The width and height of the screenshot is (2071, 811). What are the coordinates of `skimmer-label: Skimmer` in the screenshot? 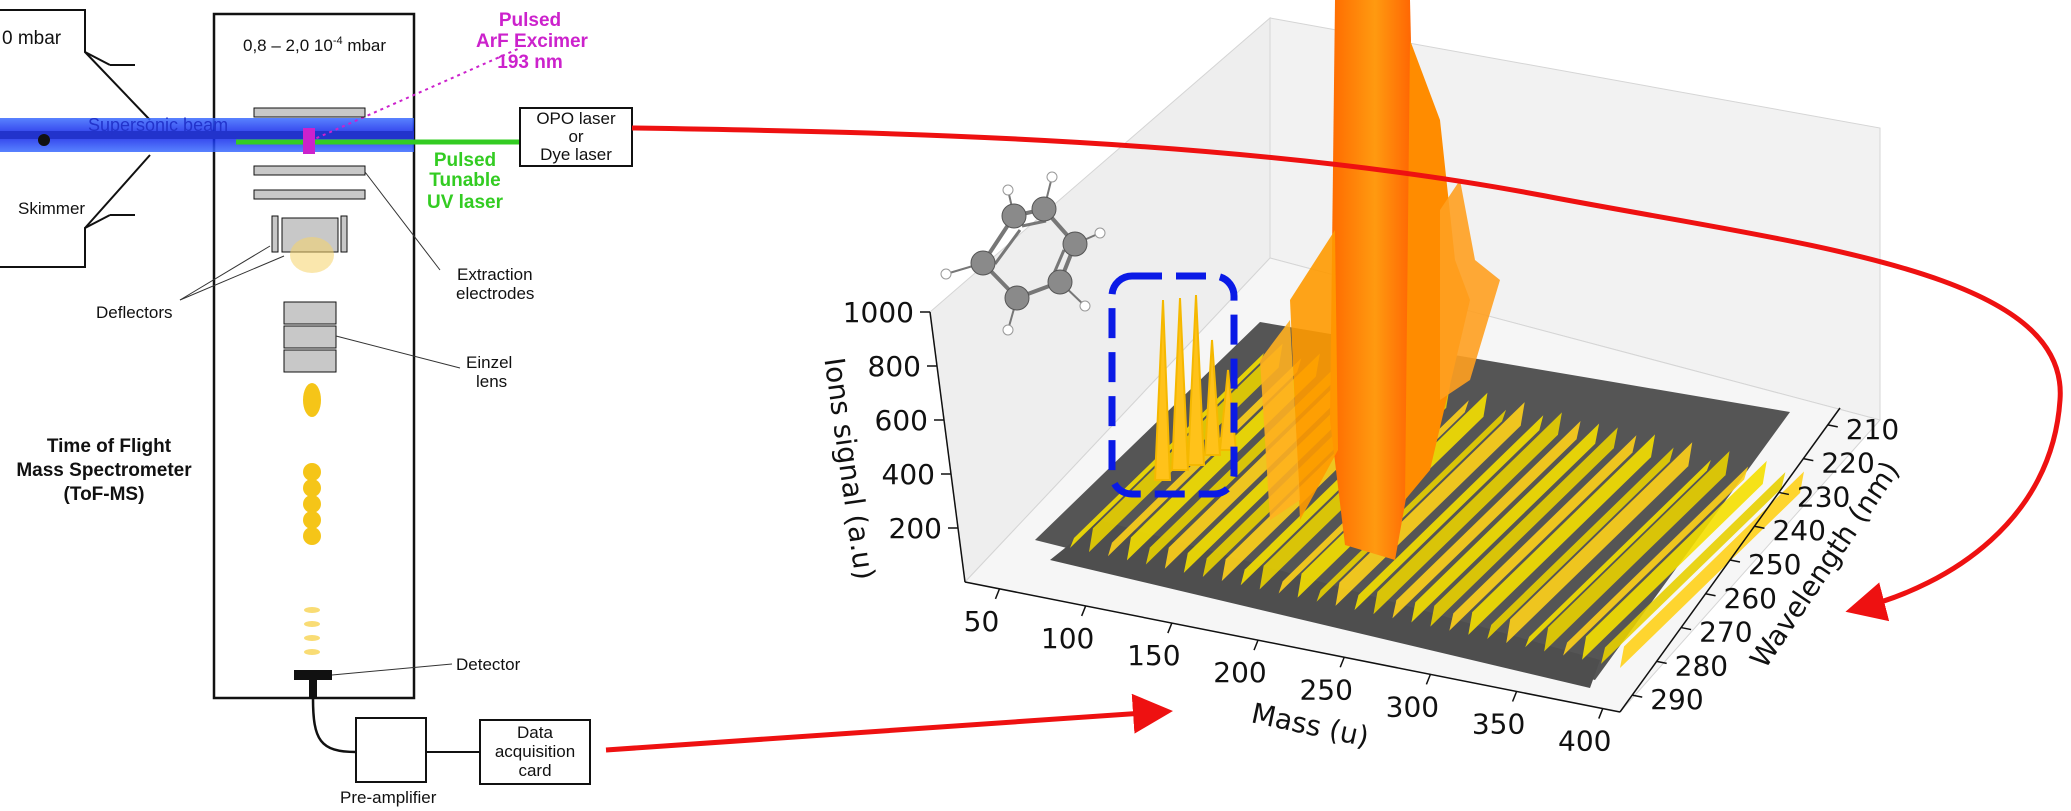 It's located at (51, 208).